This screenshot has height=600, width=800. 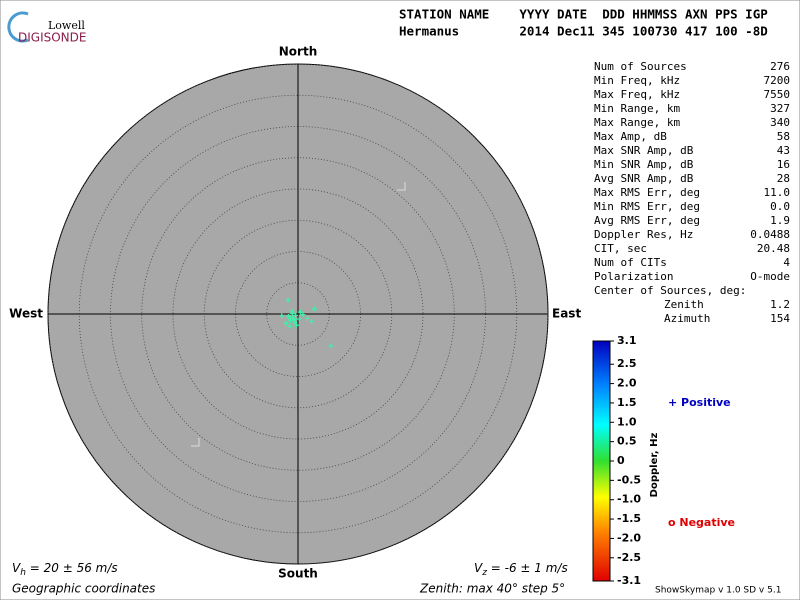 I want to click on dir-west: West, so click(x=26, y=314).